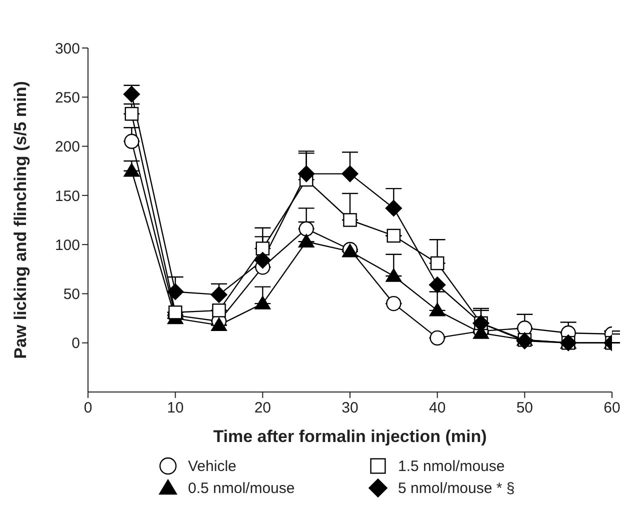 Image resolution: width=632 pixels, height=519 pixels. Describe the element at coordinates (71, 295) in the screenshot. I see `y-tick-label: 50` at that location.